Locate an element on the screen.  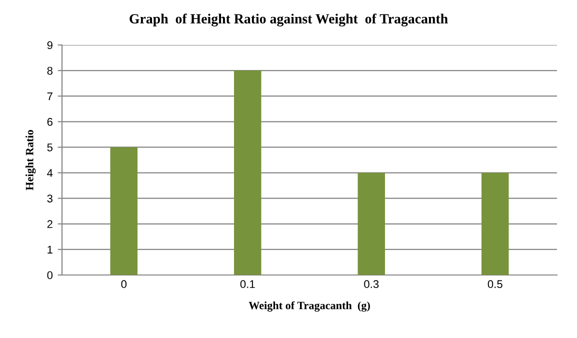
y-tick-label: 6 is located at coordinates (49, 122).